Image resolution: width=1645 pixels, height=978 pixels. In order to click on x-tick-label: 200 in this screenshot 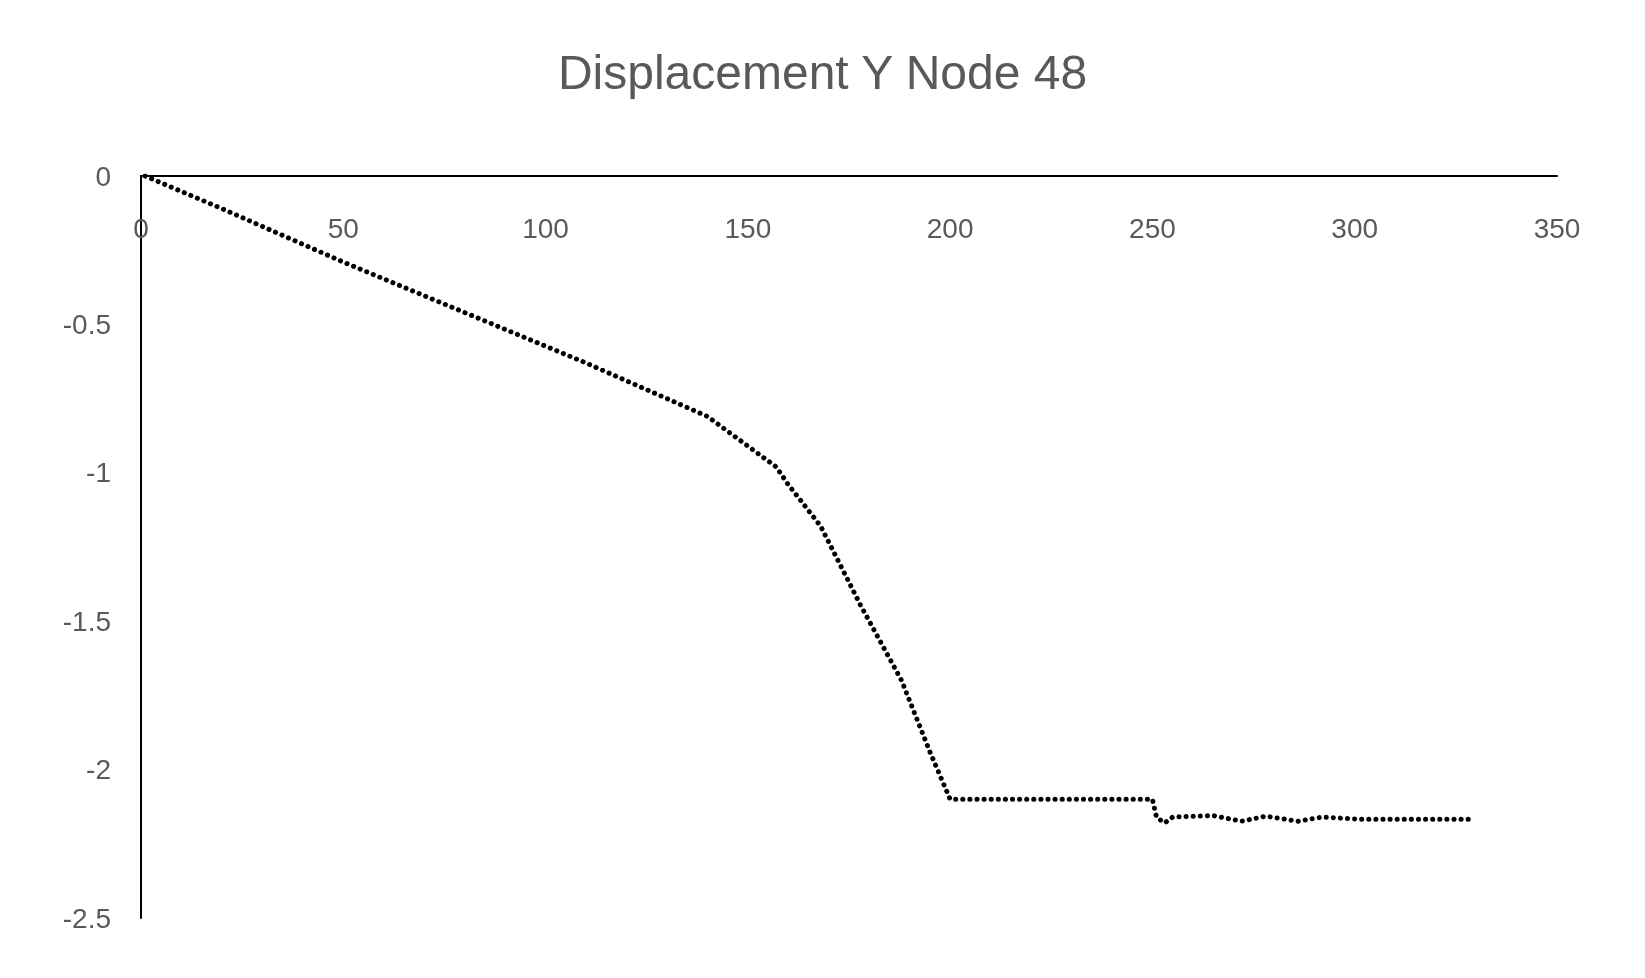, I will do `click(950, 228)`.